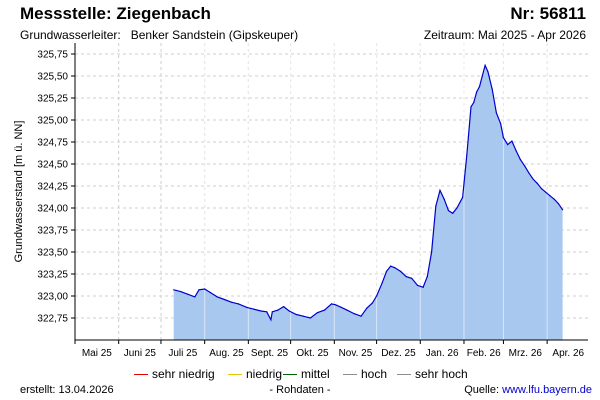 The height and width of the screenshot is (400, 600). What do you see at coordinates (140, 353) in the screenshot?
I see `x-tick-label: Juni 25` at bounding box center [140, 353].